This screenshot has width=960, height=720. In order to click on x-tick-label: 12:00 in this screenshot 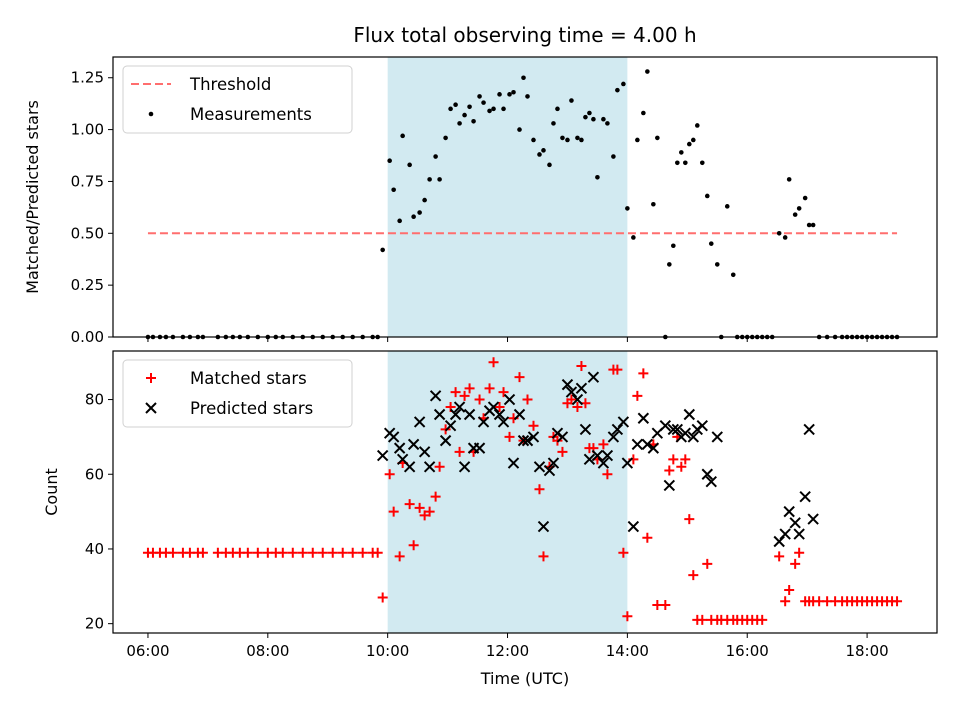, I will do `click(507, 651)`.